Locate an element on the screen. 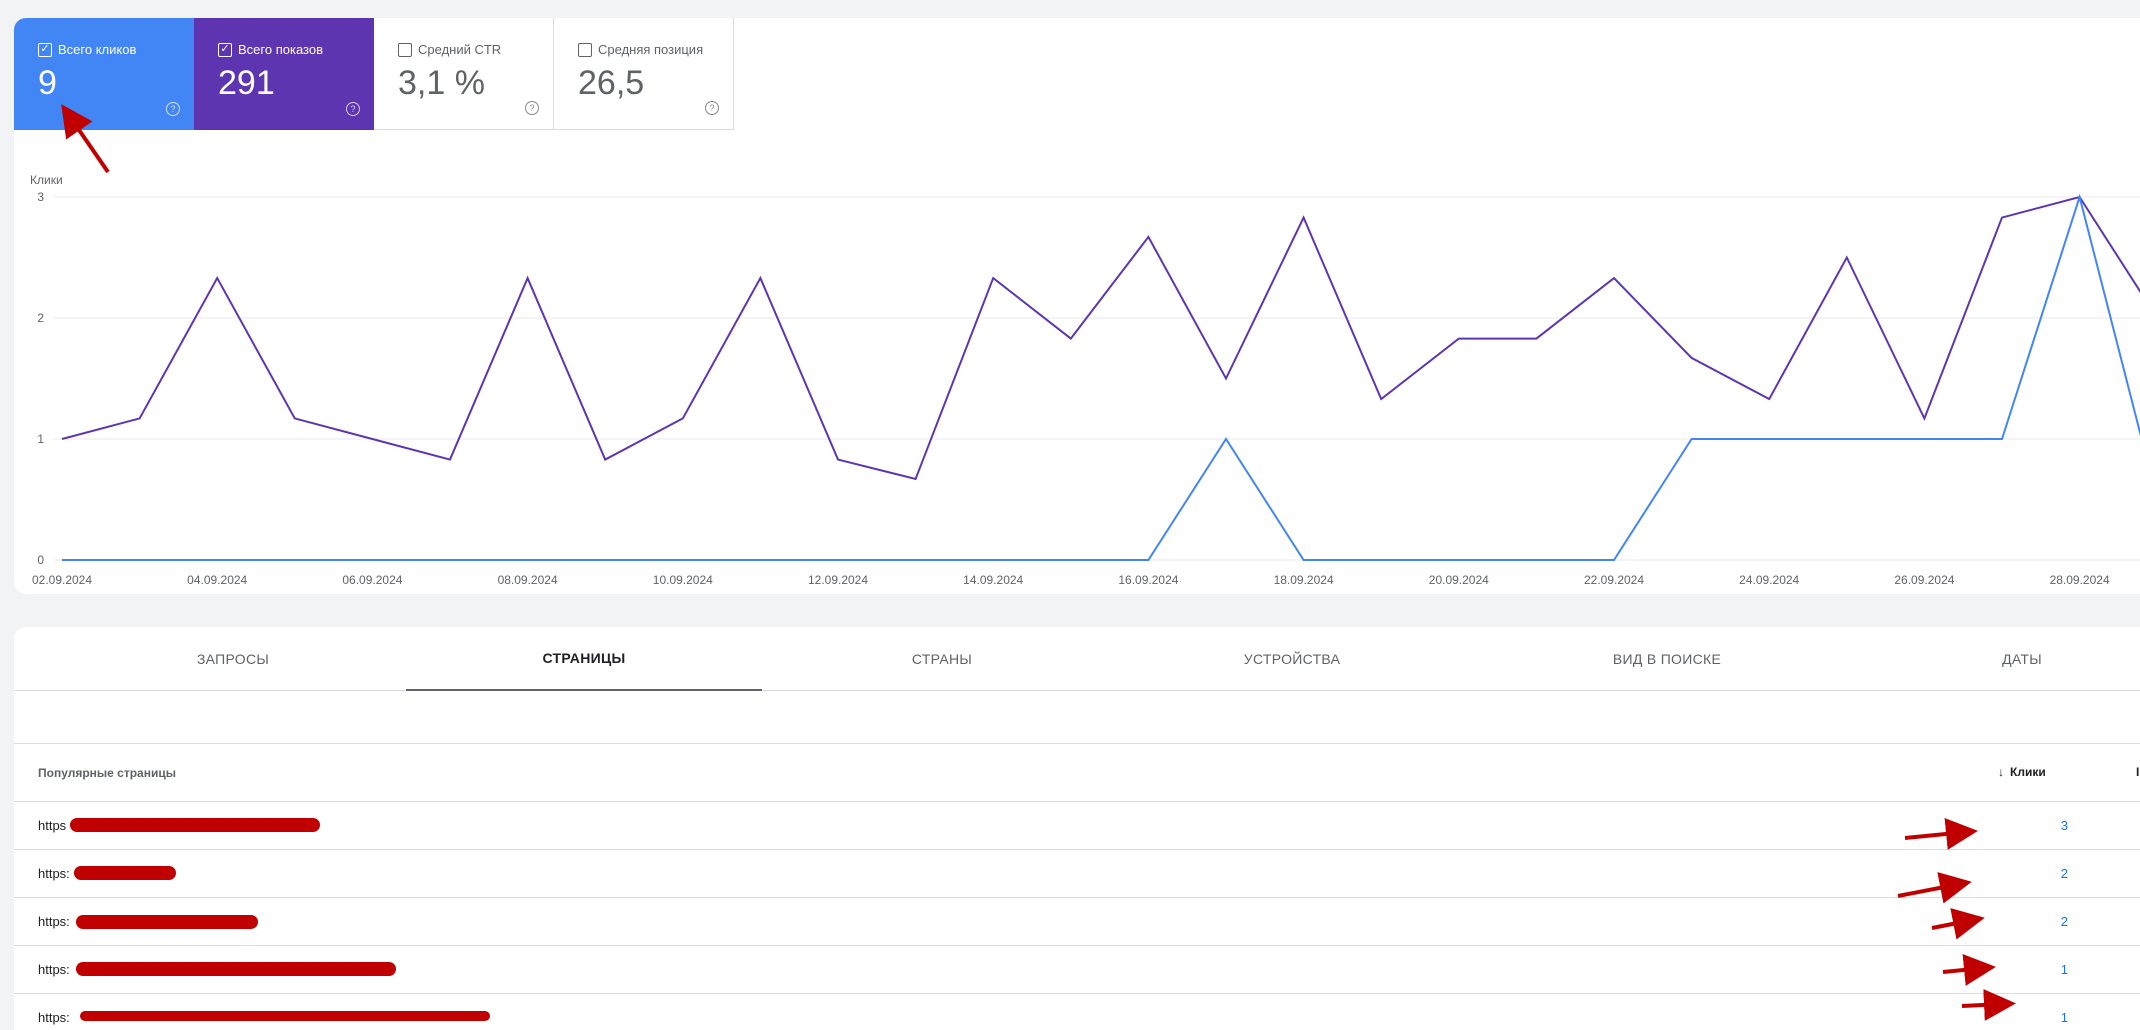 This screenshot has width=2140, height=1030. metric-value: 9 is located at coordinates (47, 83).